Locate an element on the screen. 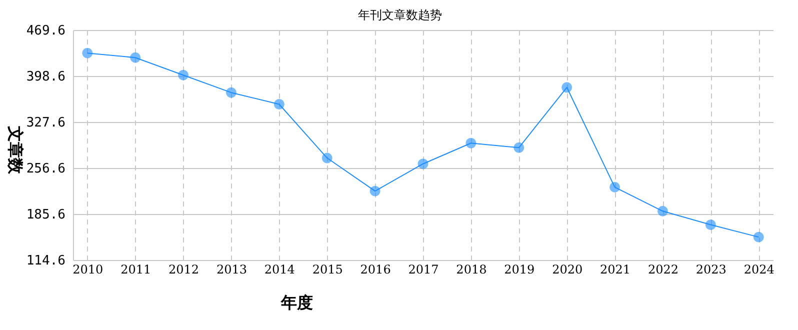 Image resolution: width=798 pixels, height=330 pixels. x-tick-label: 2016 is located at coordinates (375, 269).